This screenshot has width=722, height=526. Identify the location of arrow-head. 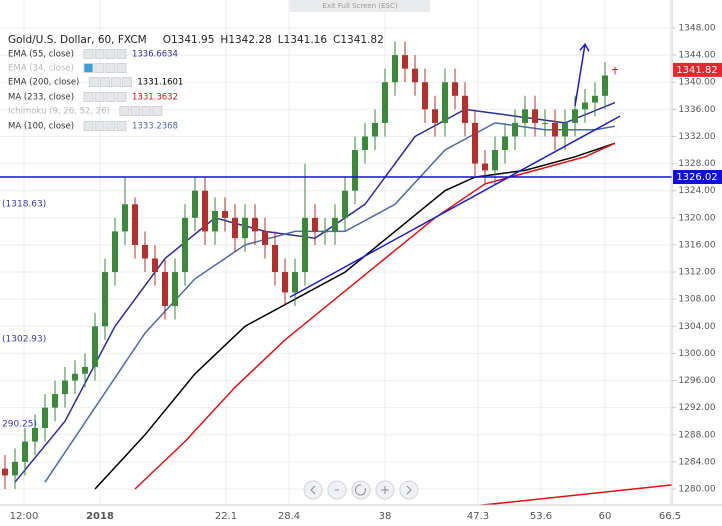
(584, 47).